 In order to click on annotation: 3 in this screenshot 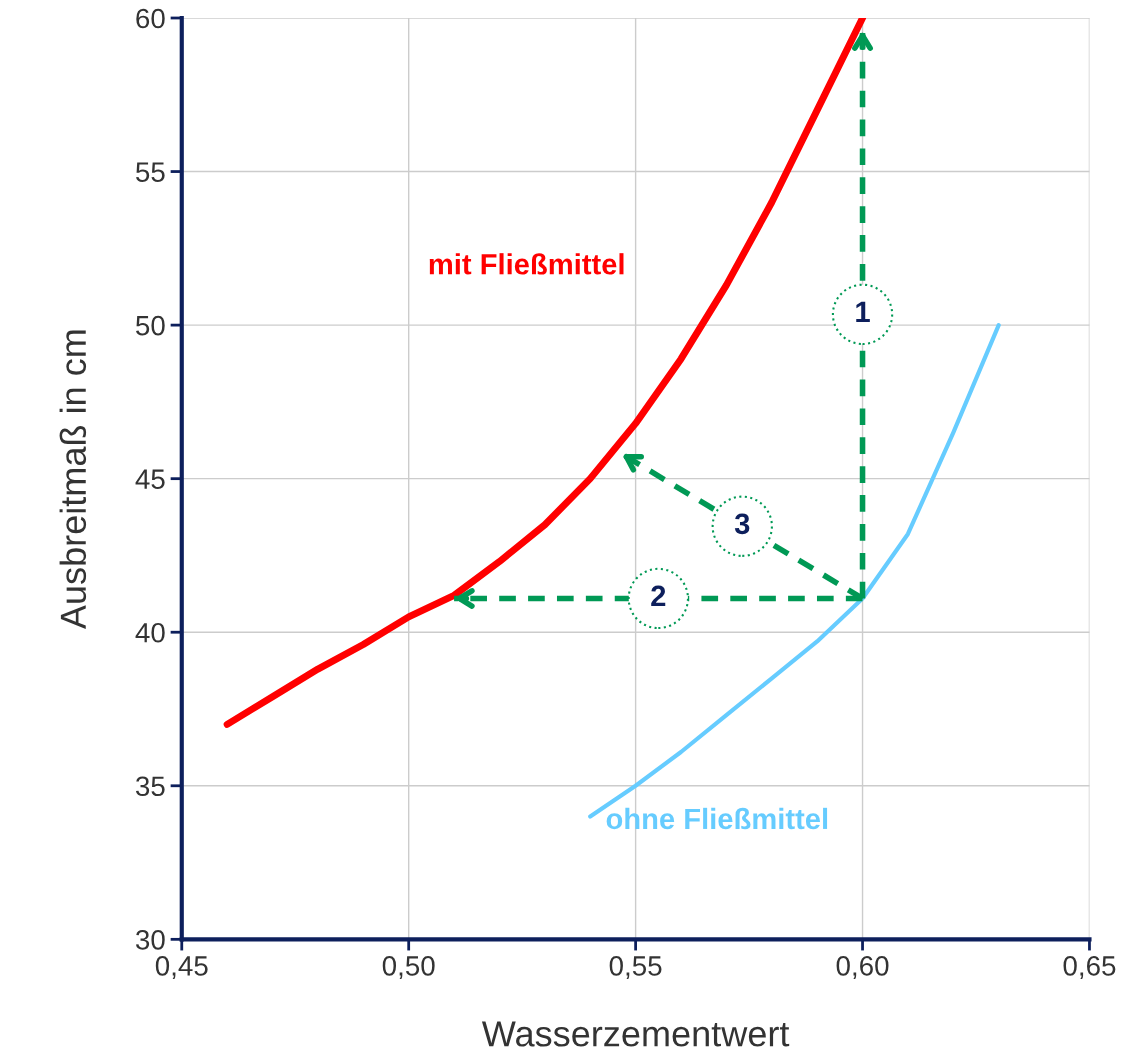, I will do `click(742, 524)`.